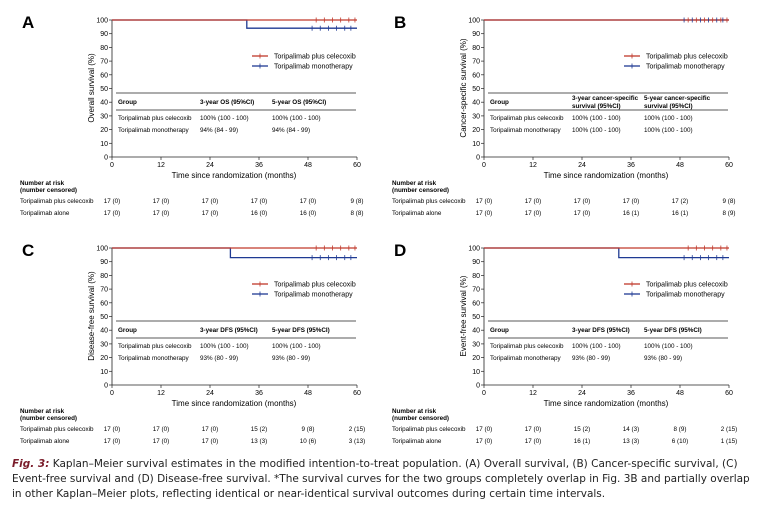 The width and height of the screenshot is (764, 511). What do you see at coordinates (533, 165) in the screenshot?
I see `x-tick-label: 12` at bounding box center [533, 165].